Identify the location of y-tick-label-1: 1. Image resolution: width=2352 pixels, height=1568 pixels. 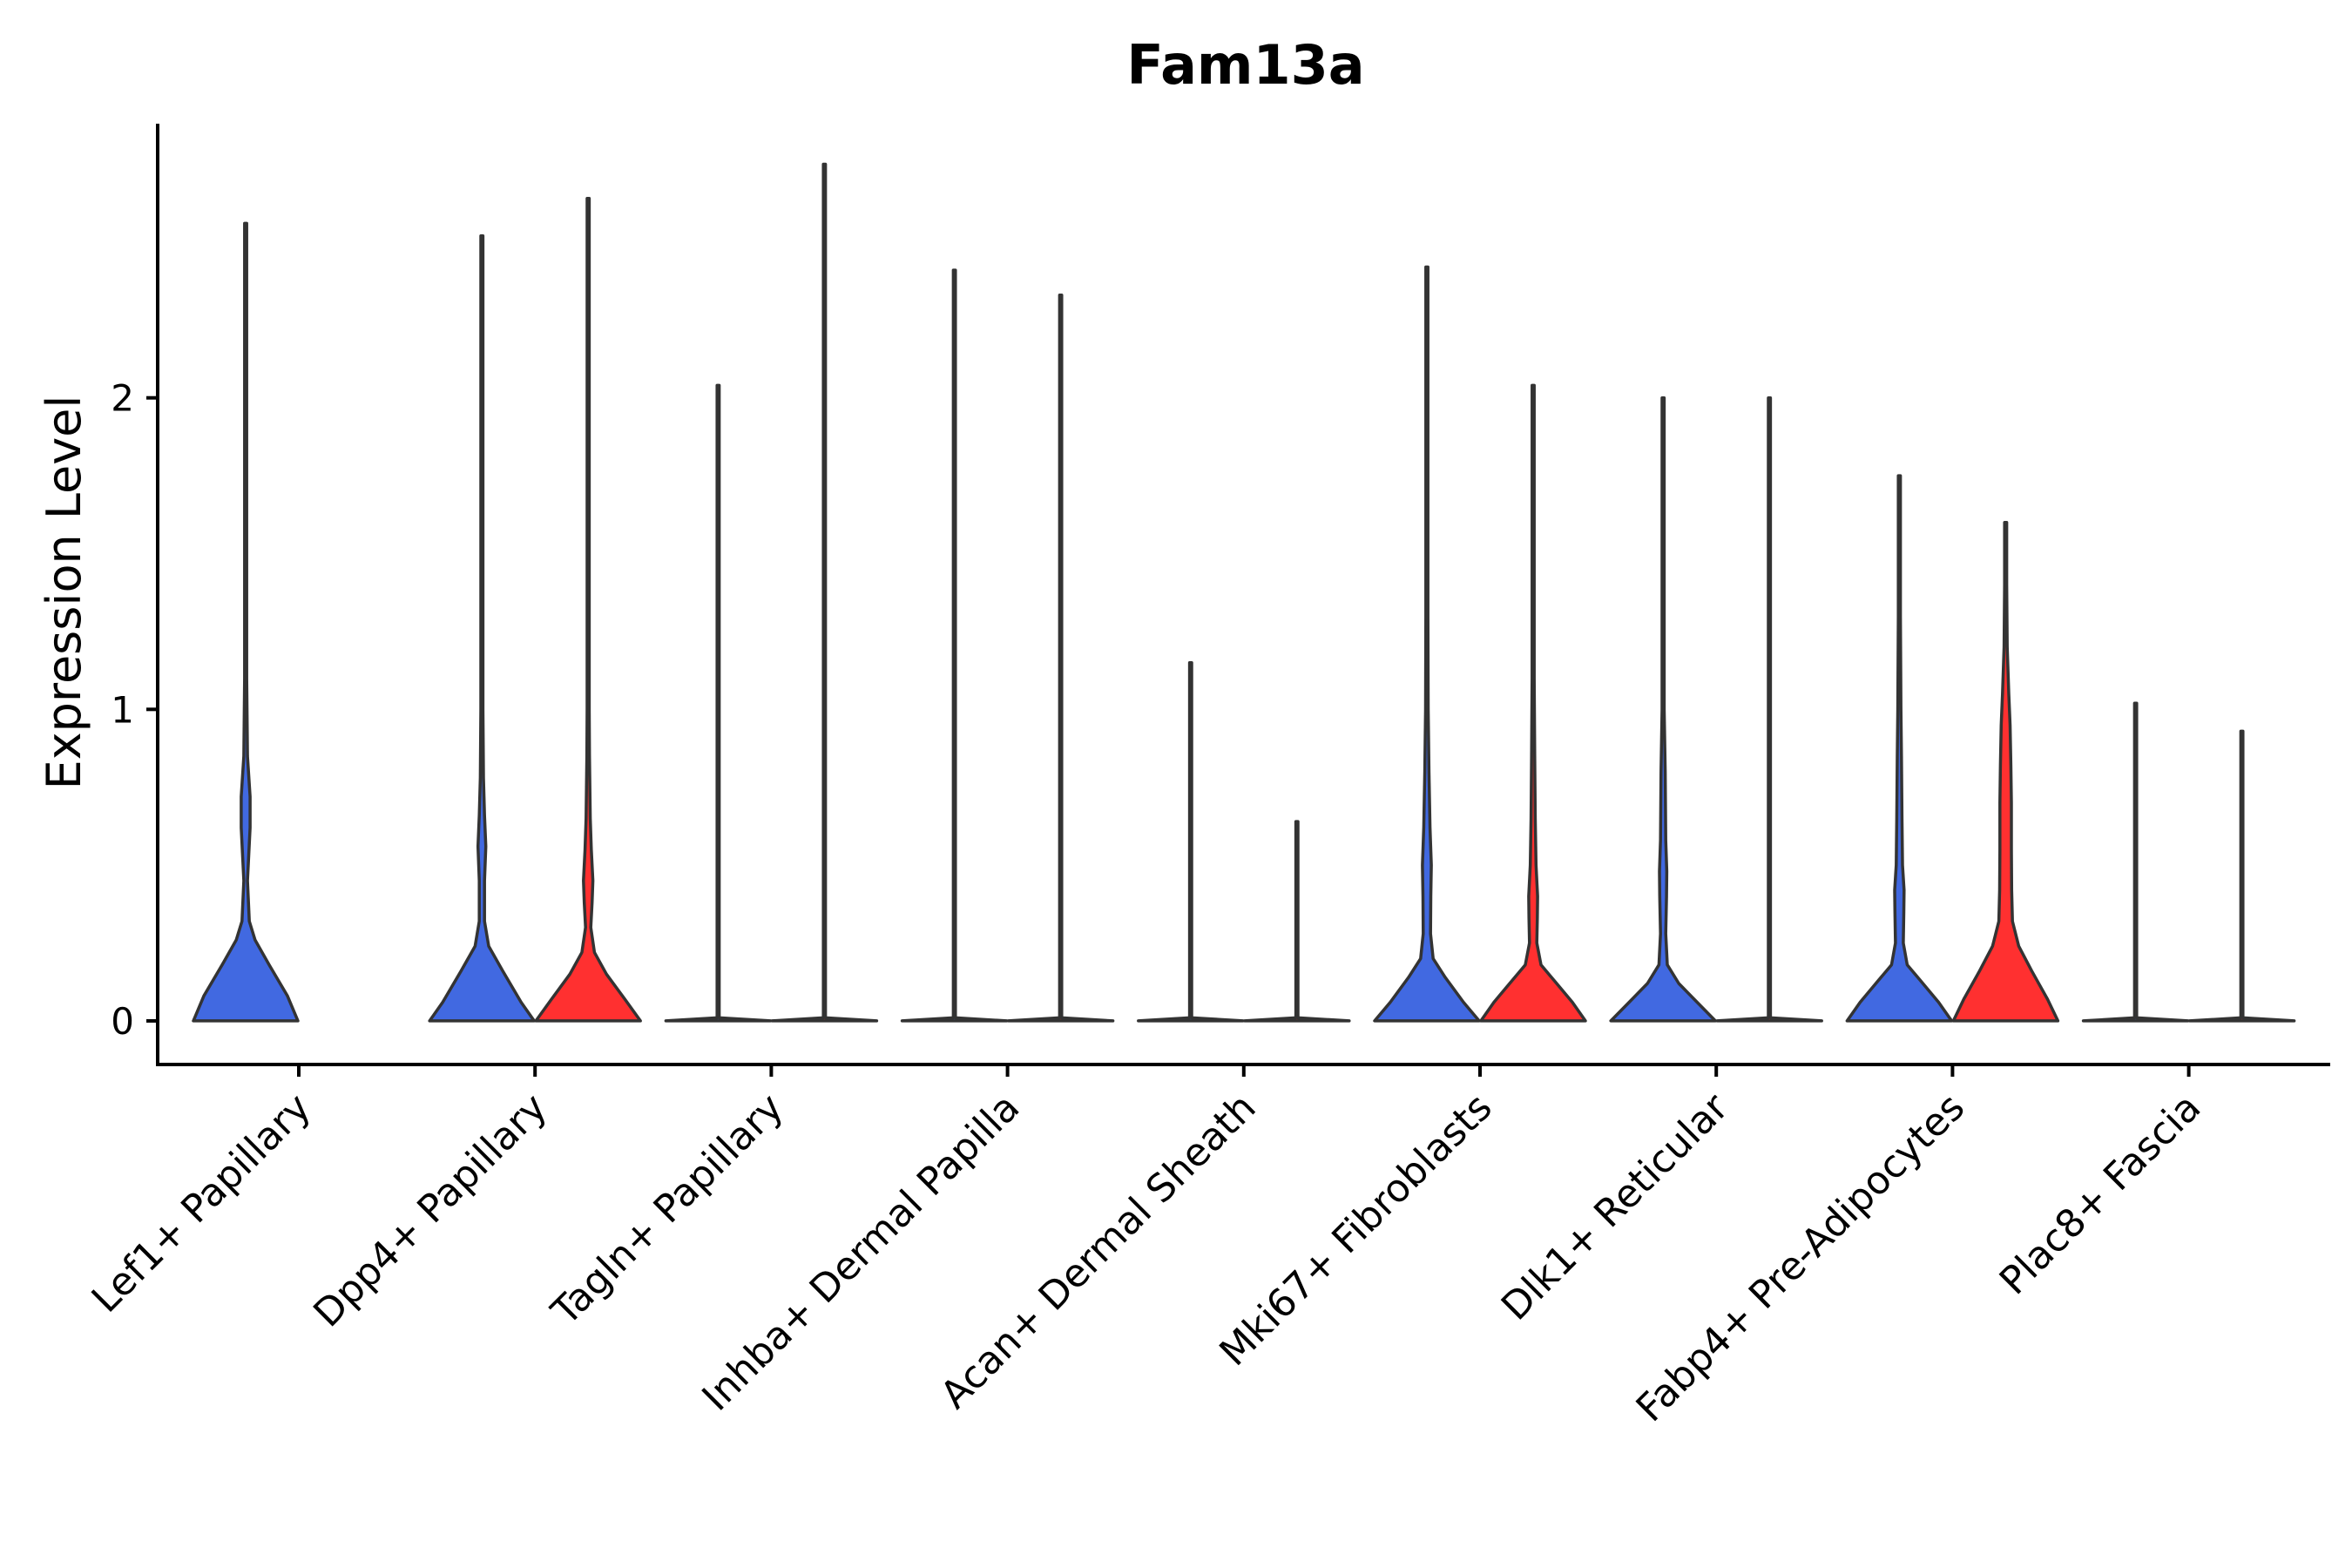
(122, 709).